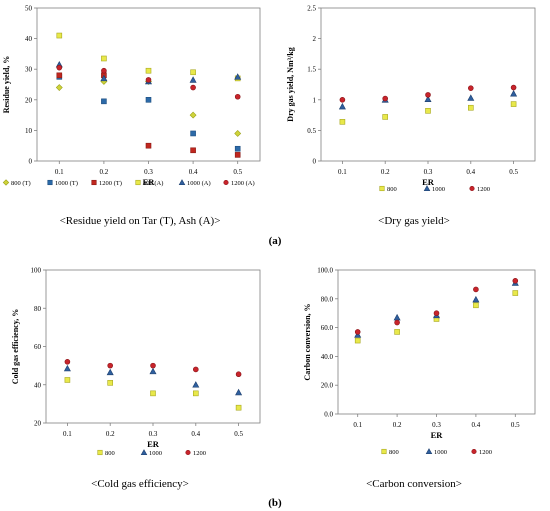 This screenshot has width=550, height=511. What do you see at coordinates (328, 415) in the screenshot?
I see `y-tick-label: 0.0` at bounding box center [328, 415].